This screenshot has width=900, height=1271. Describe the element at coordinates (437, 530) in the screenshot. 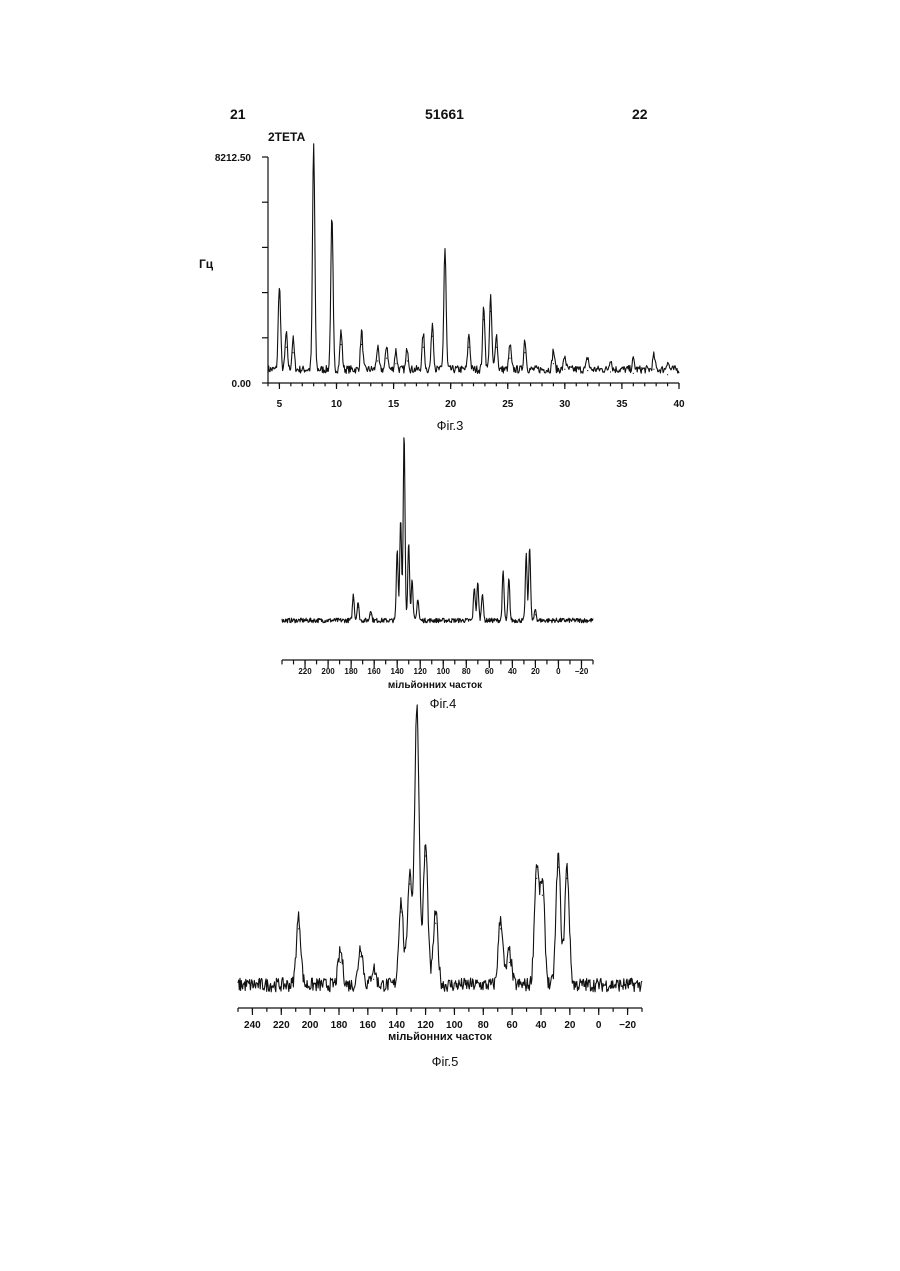

I see `figure-4-trace` at that location.